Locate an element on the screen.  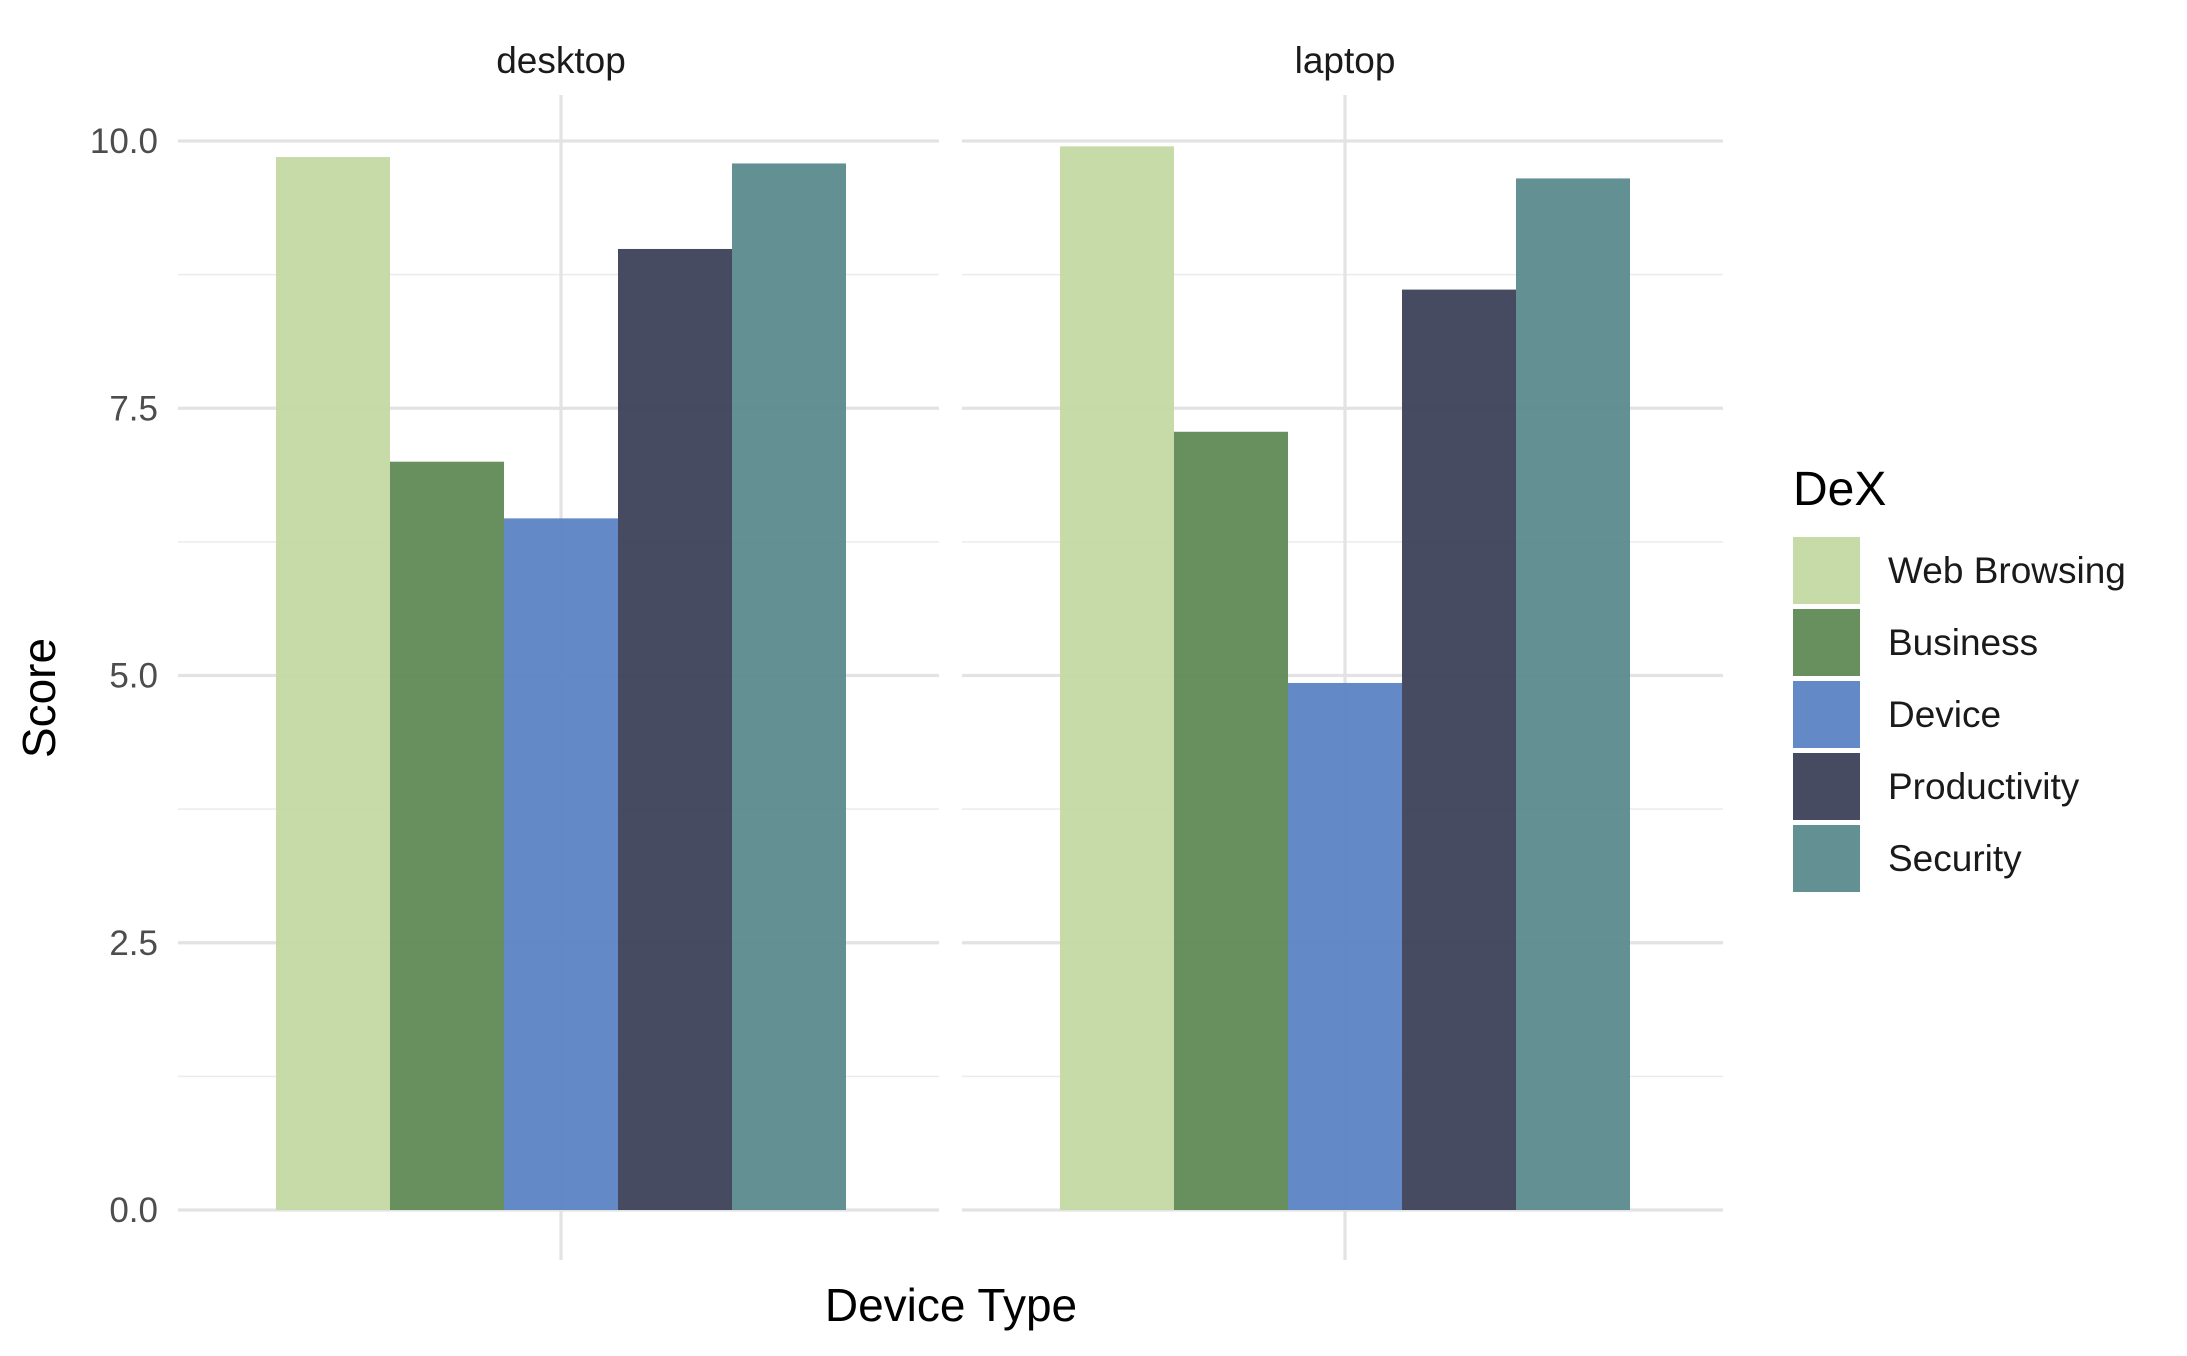
legend-key-business is located at coordinates (1826, 642).